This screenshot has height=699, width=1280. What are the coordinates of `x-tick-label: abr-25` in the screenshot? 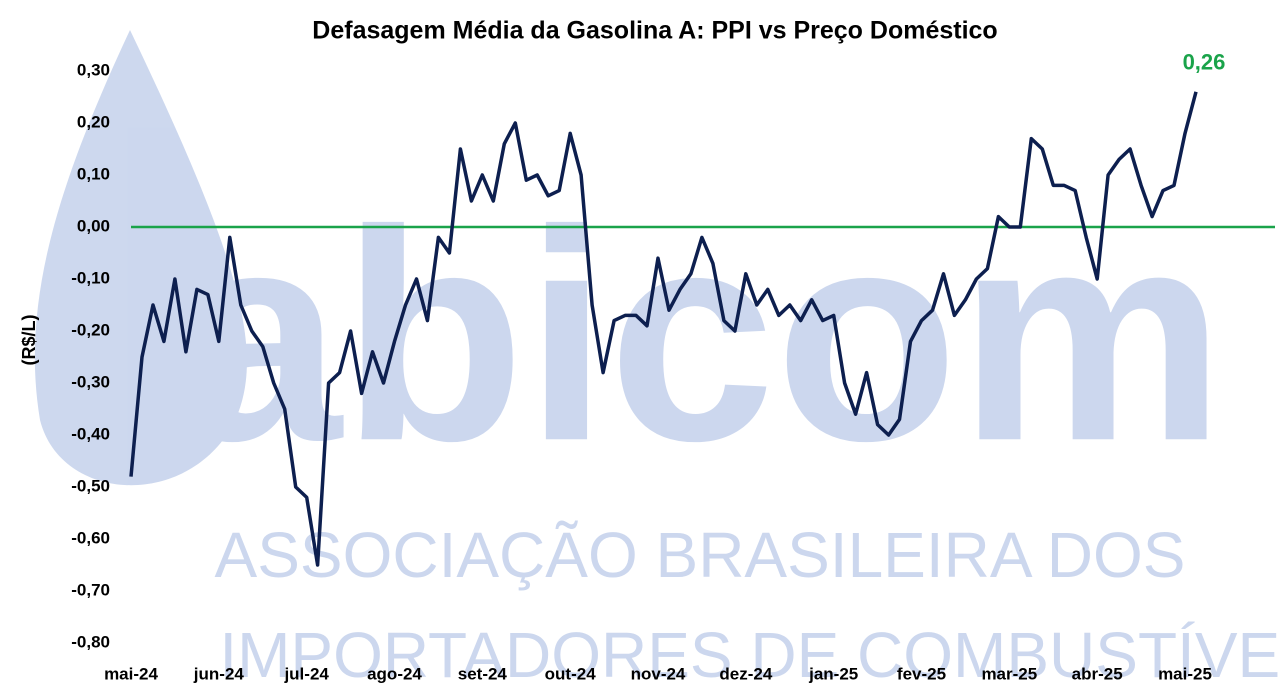 It's located at (1097, 673).